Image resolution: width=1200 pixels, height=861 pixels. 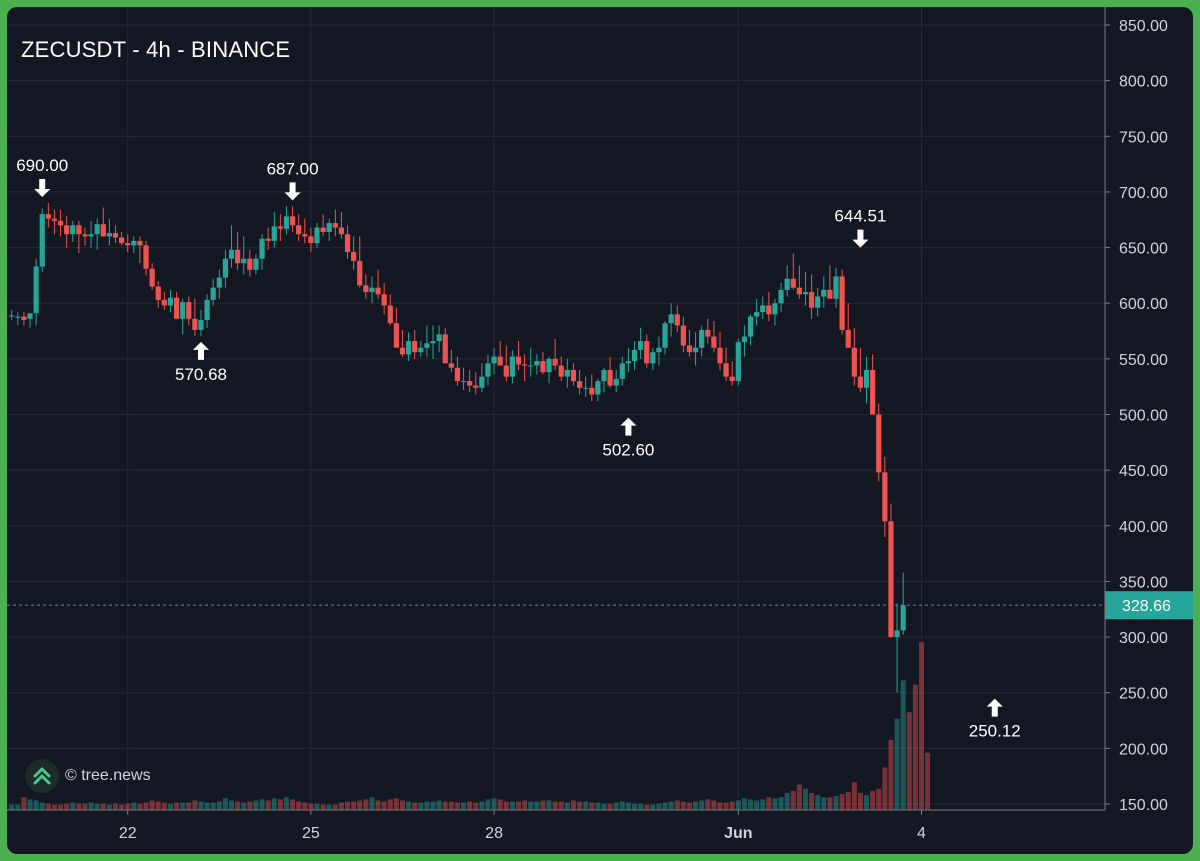 I want to click on y-tick-label: 700.00, so click(x=1143, y=193).